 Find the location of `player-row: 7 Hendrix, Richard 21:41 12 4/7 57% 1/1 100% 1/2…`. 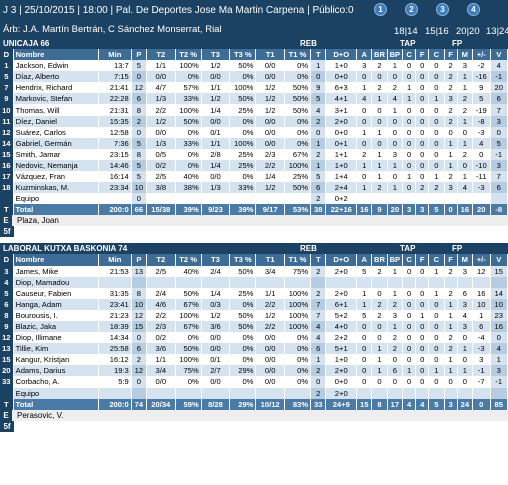

player-row: 7 Hendrix, Richard 21:41 12 4/7 57% 1/1 100% 1/2… is located at coordinates (254, 88).